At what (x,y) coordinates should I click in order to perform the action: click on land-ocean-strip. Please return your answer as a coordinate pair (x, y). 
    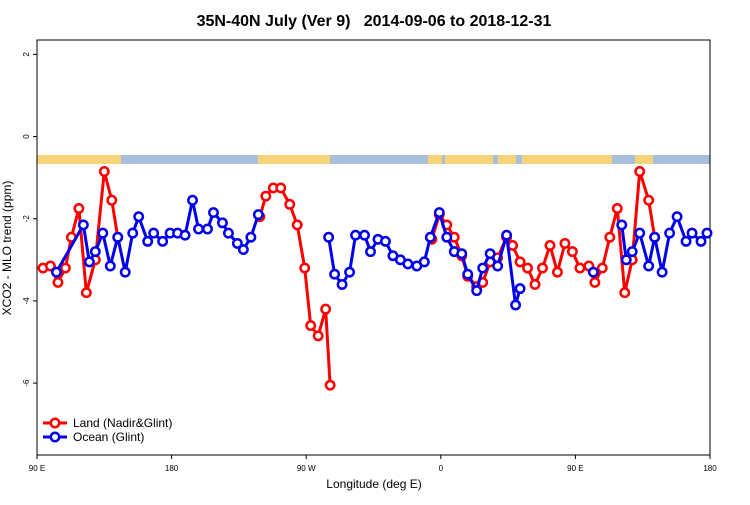
    Looking at the image, I should click on (373, 159).